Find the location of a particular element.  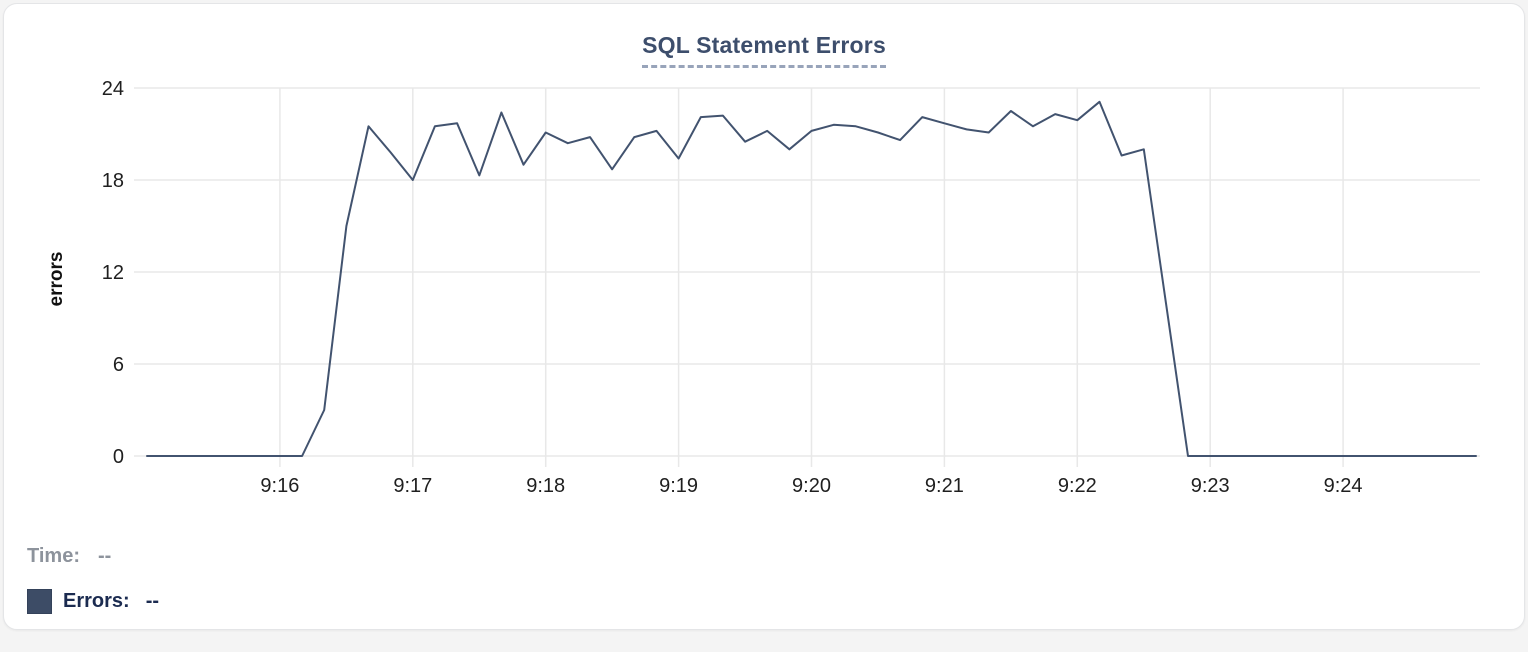

time-label: Time: is located at coordinates (53, 556).